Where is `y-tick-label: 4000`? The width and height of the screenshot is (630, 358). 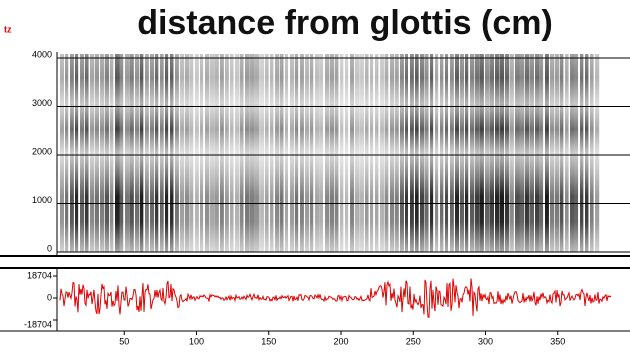
y-tick-label: 4000 is located at coordinates (42, 54).